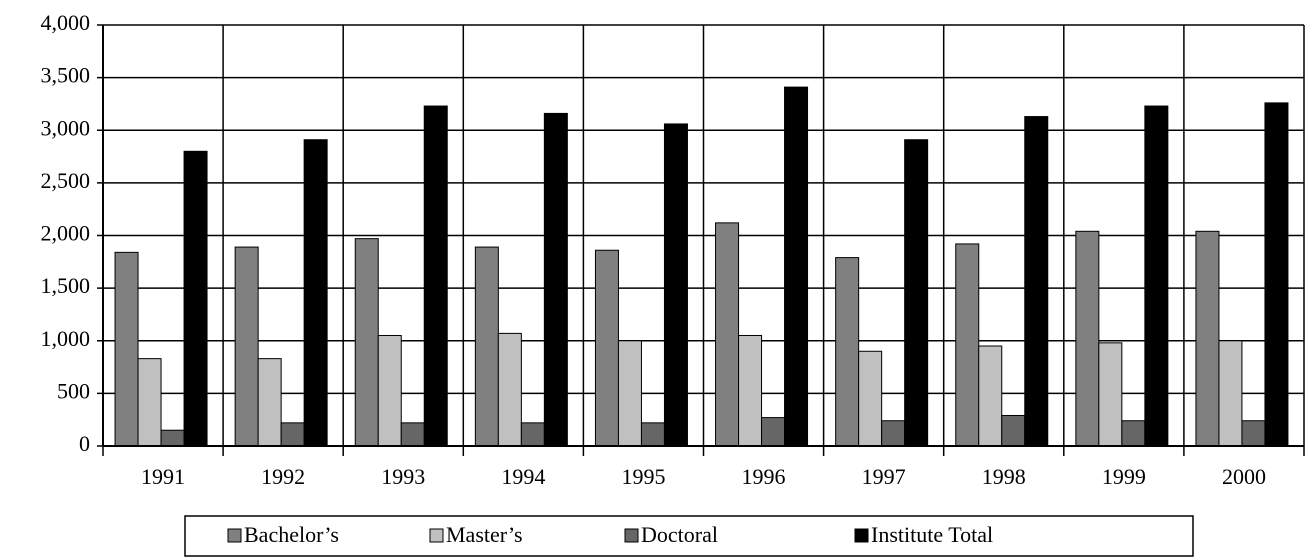  What do you see at coordinates (66, 338) in the screenshot?
I see `y-tick-label: 1,000` at bounding box center [66, 338].